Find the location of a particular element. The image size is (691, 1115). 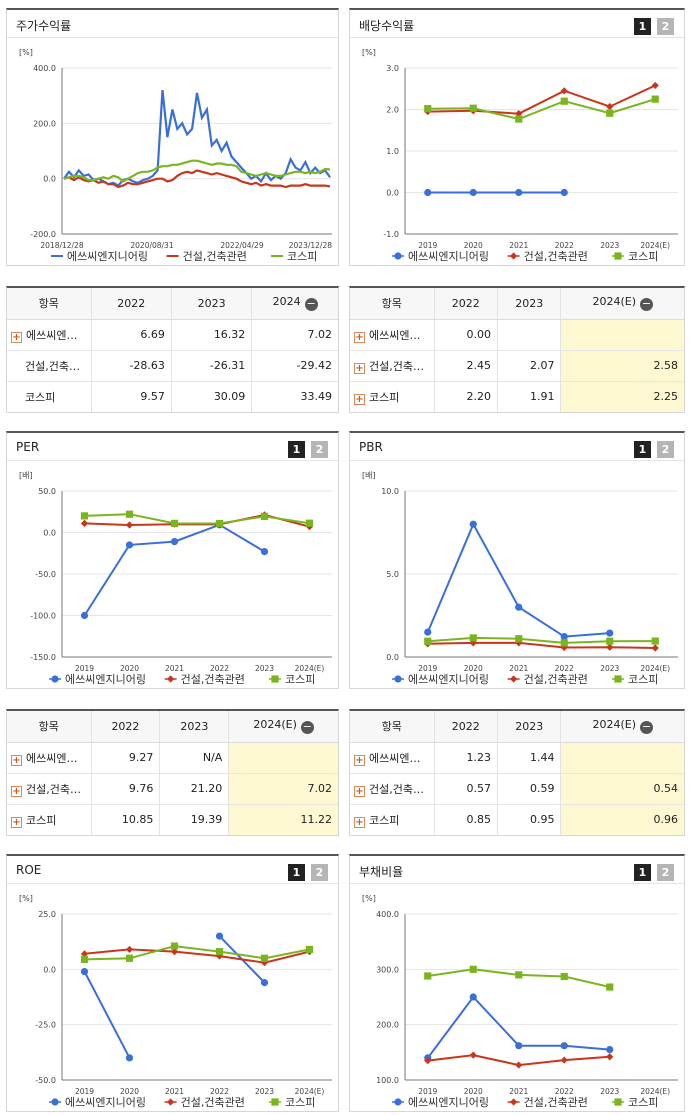

table-row: + 에쓰씨엔… 1.23 1.44 is located at coordinates (517, 758).